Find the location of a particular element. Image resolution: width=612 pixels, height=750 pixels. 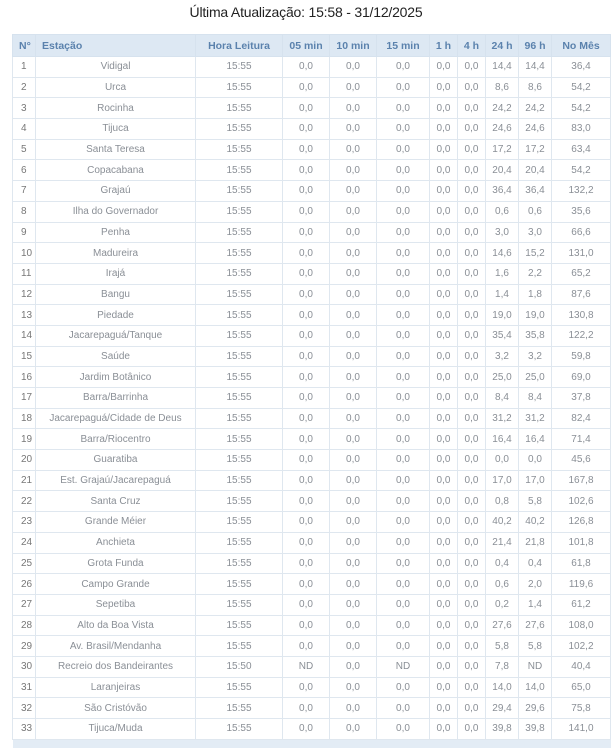

column-header-rain-4h: 4 h is located at coordinates (471, 45).